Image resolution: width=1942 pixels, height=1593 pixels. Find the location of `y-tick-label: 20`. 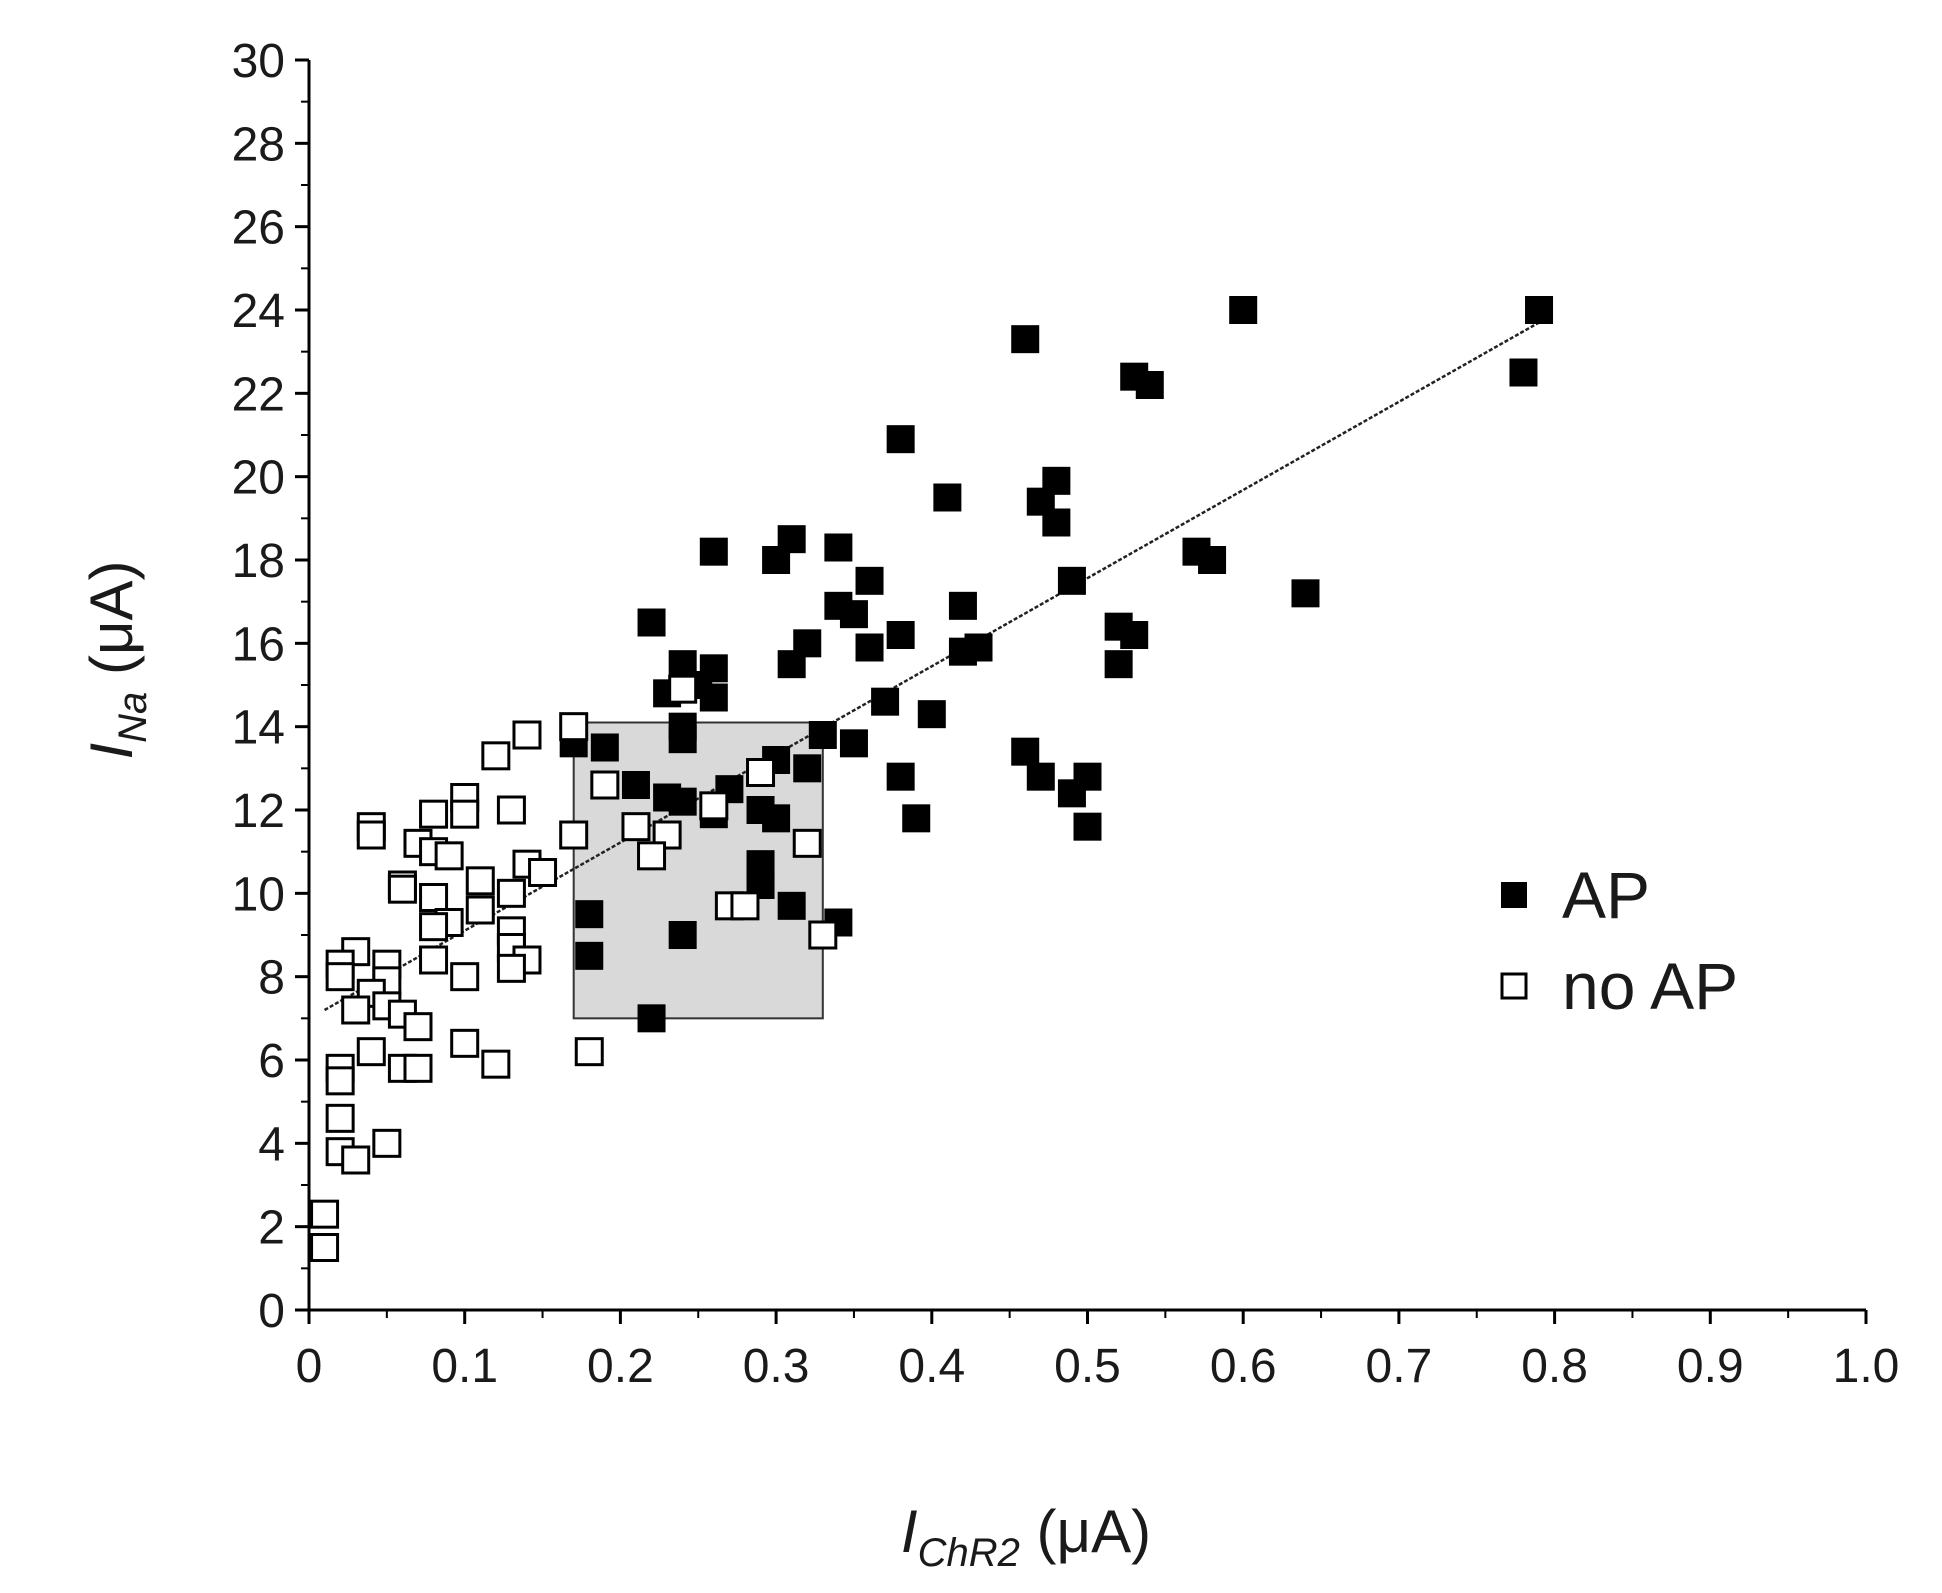

y-tick-label: 20 is located at coordinates (258, 478).